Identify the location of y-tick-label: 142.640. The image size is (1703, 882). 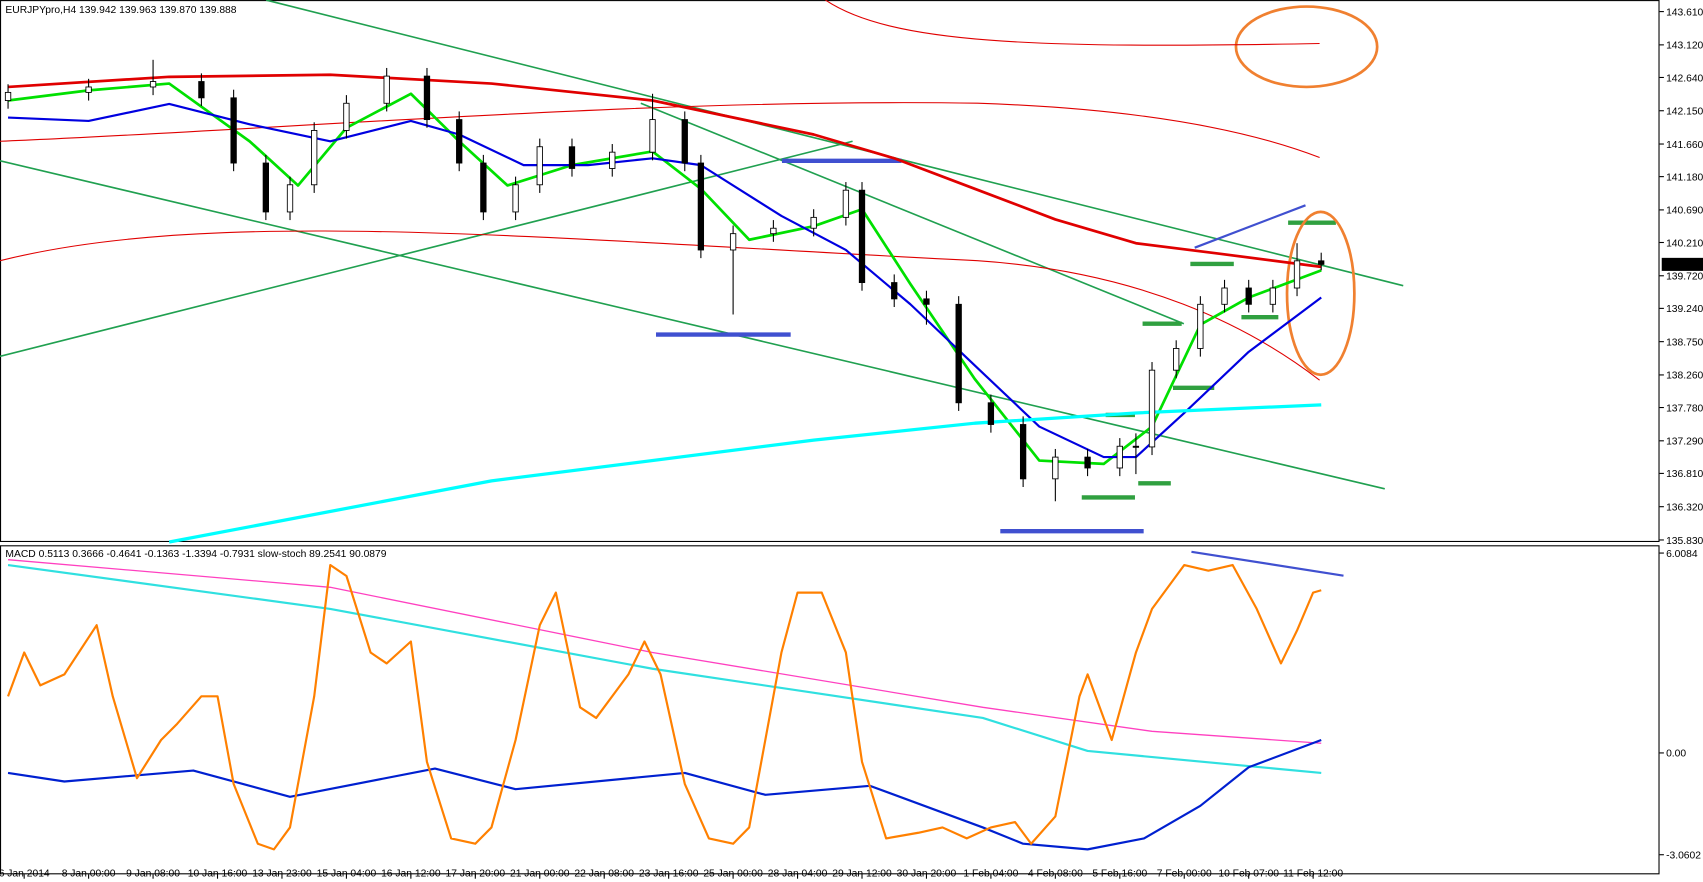
(1684, 78).